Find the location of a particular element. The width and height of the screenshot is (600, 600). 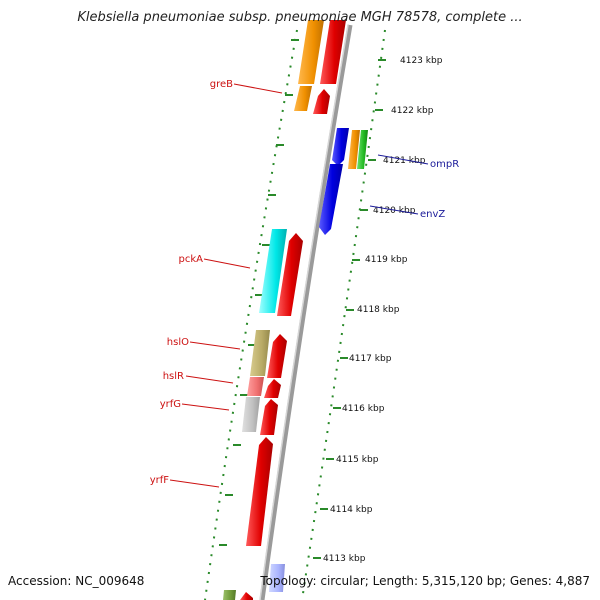

leader-hslO is located at coordinates (215, 345).